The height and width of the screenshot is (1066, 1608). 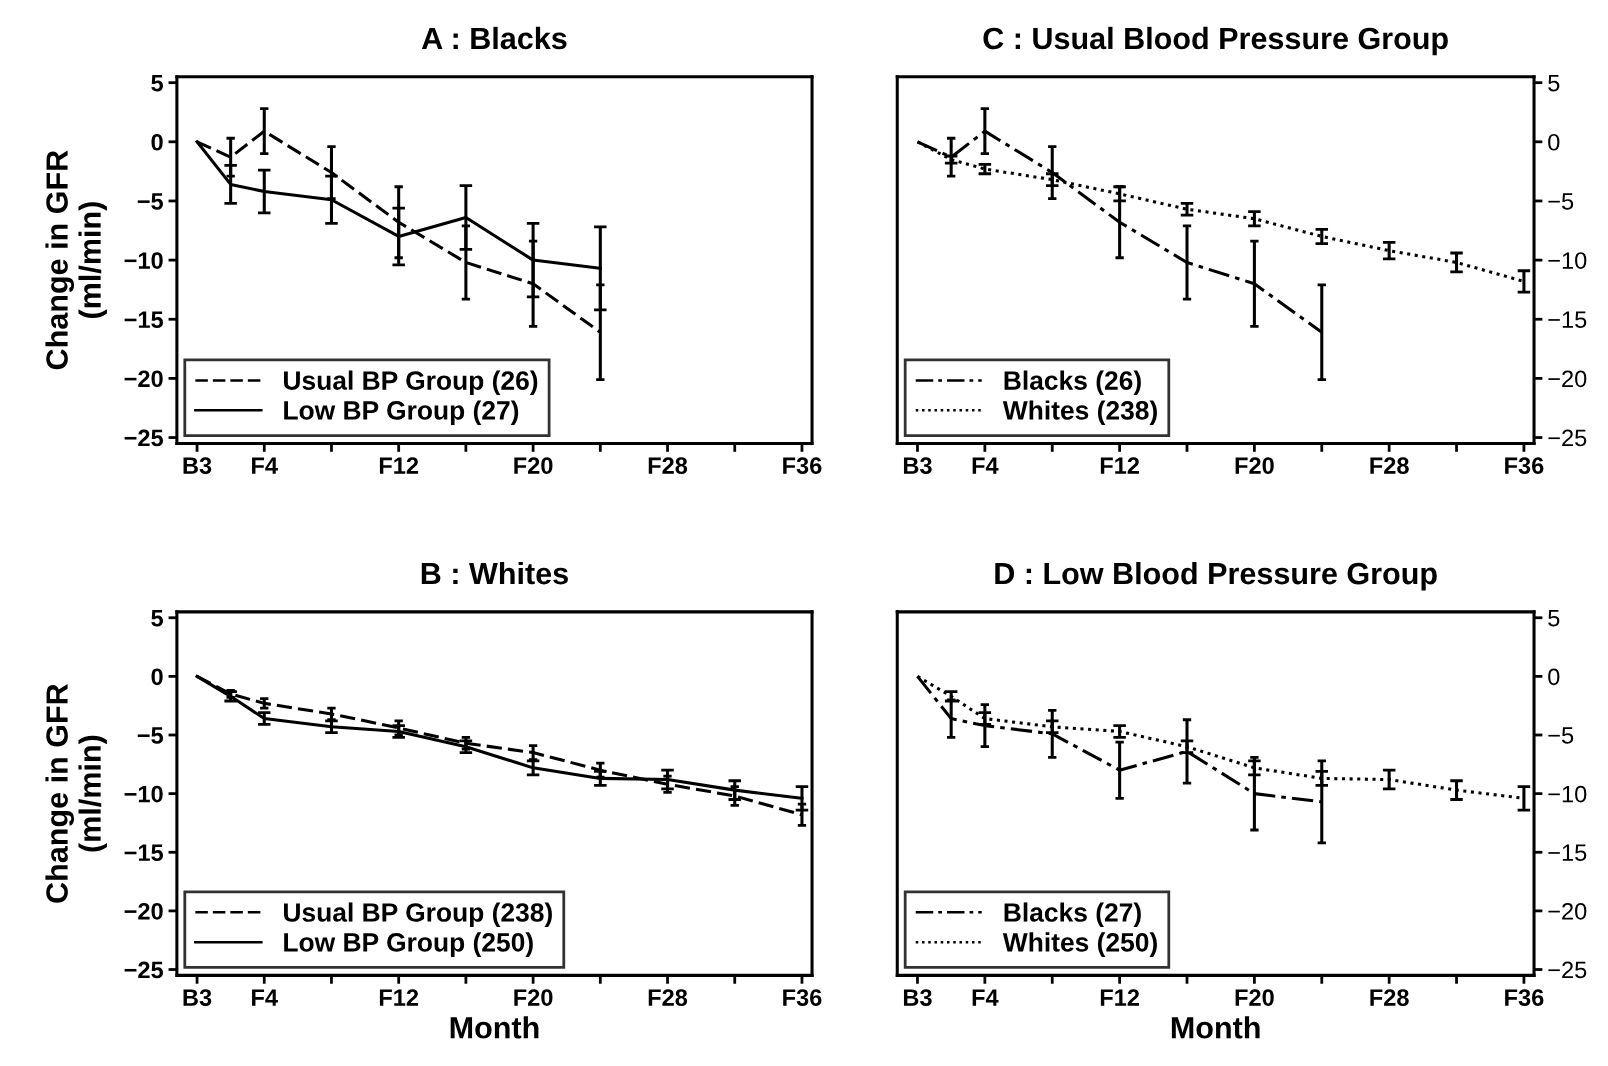 I want to click on chart-title: D : Low Blood Pressure Group, so click(x=1216, y=576).